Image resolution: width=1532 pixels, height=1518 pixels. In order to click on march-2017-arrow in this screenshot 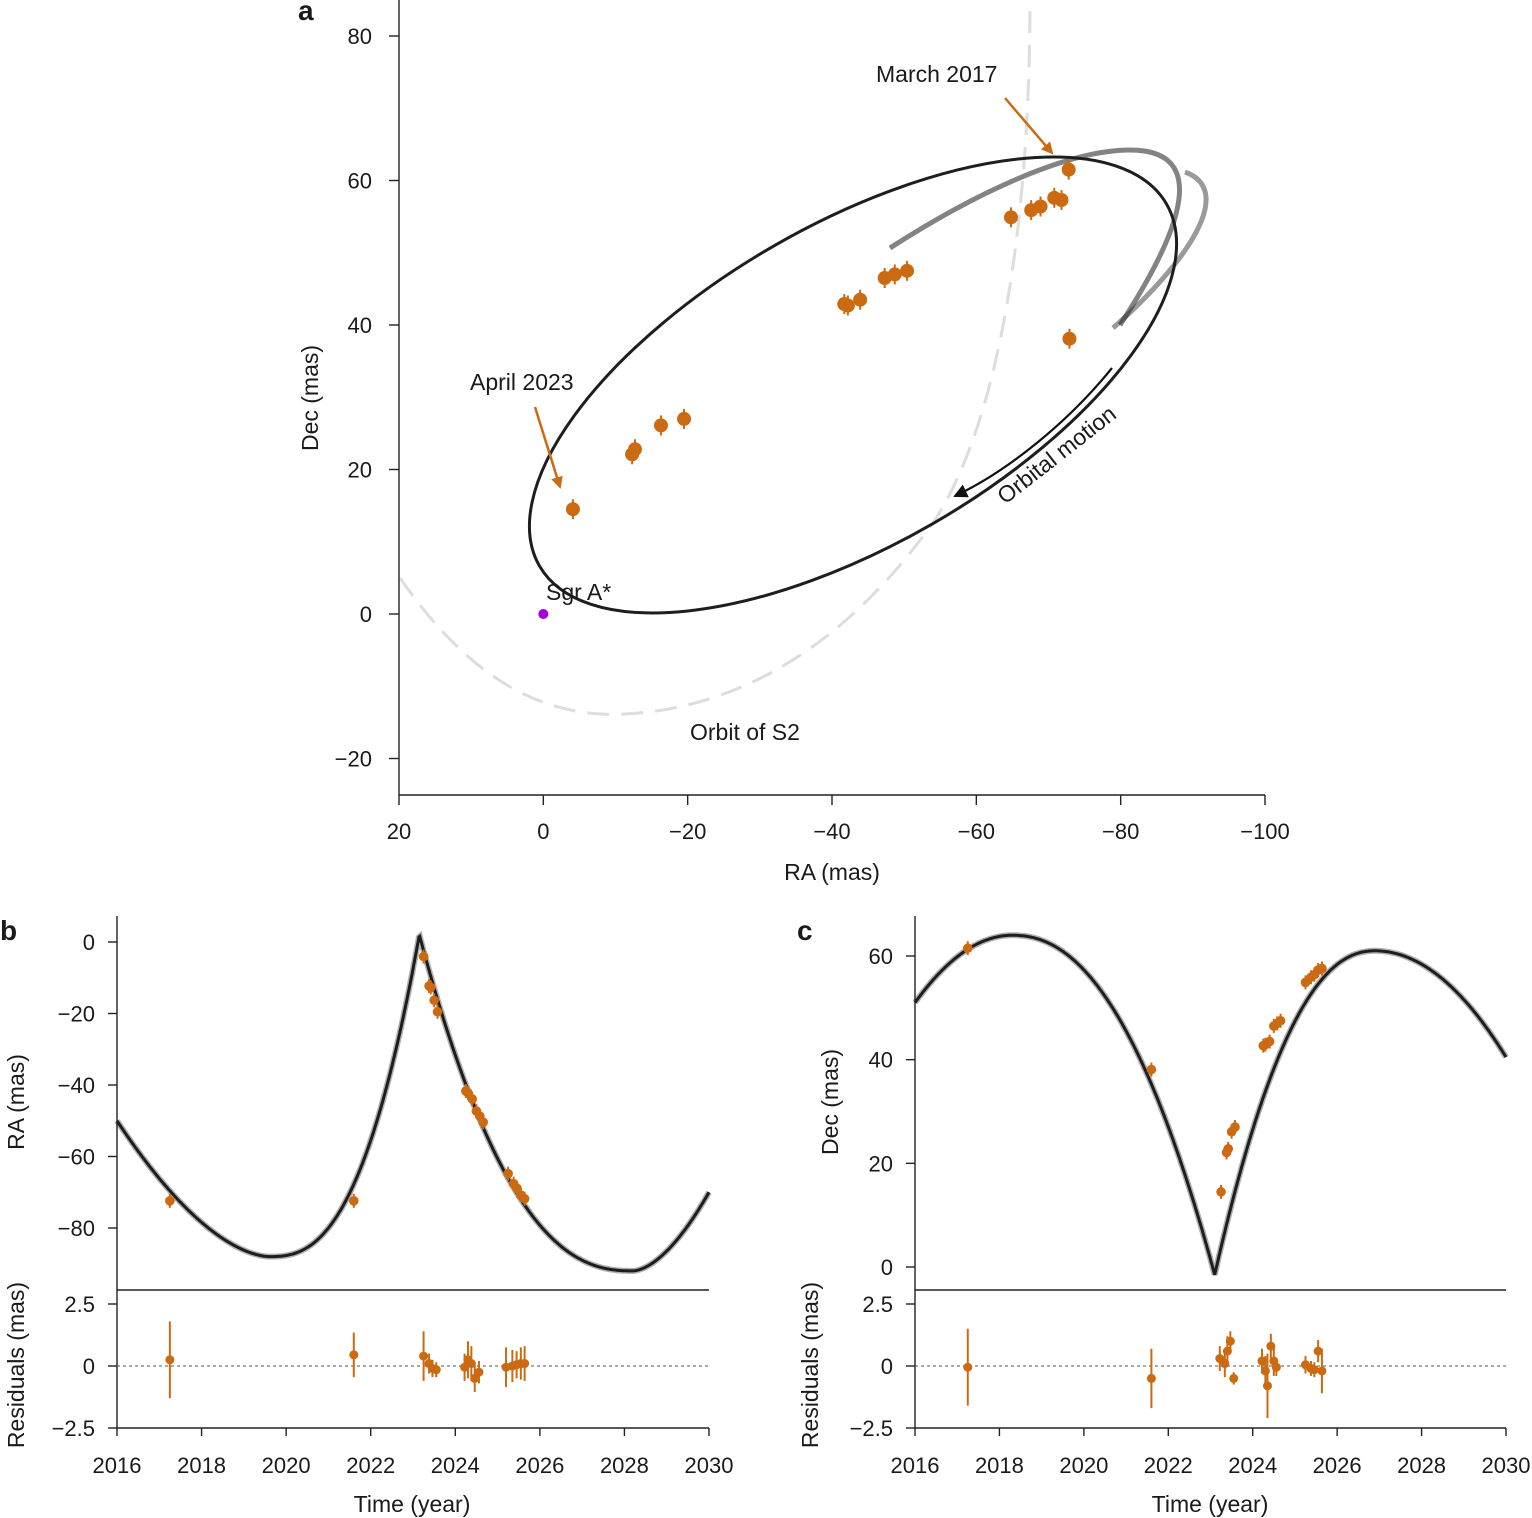, I will do `click(1029, 126)`.